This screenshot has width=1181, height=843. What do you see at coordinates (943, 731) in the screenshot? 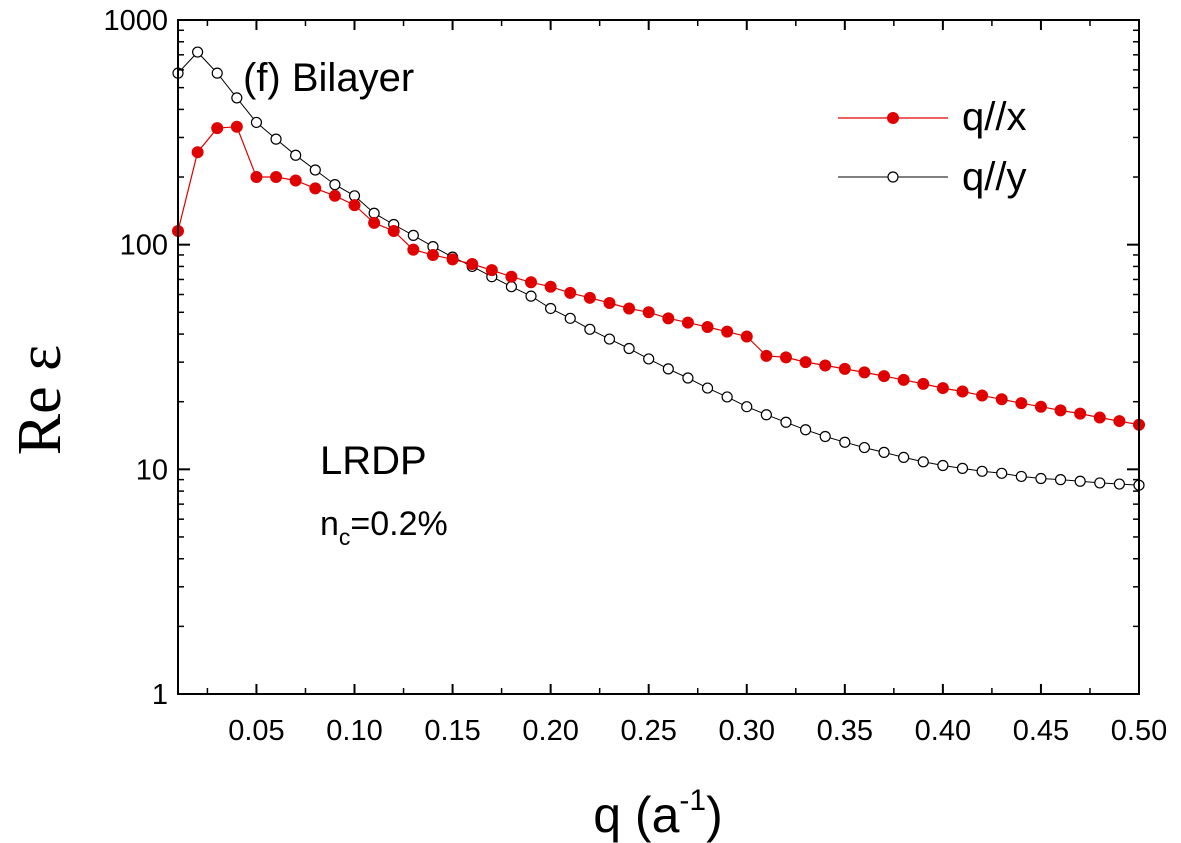
I see `x-tick-label: 0.40` at bounding box center [943, 731].